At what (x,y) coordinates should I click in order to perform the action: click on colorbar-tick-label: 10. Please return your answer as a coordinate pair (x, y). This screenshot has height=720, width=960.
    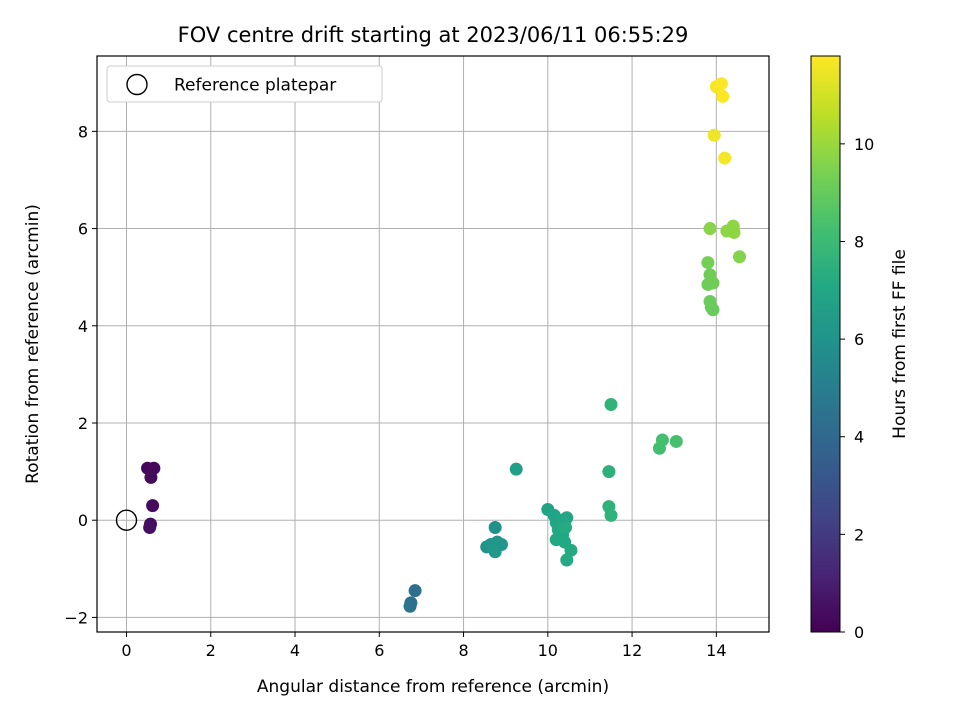
    Looking at the image, I should click on (864, 144).